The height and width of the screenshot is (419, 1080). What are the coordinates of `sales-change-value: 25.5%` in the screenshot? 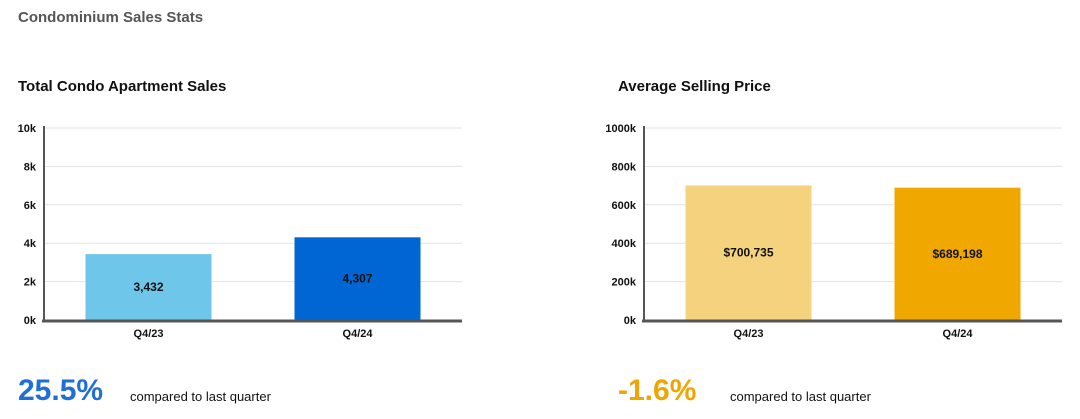 It's located at (61, 390).